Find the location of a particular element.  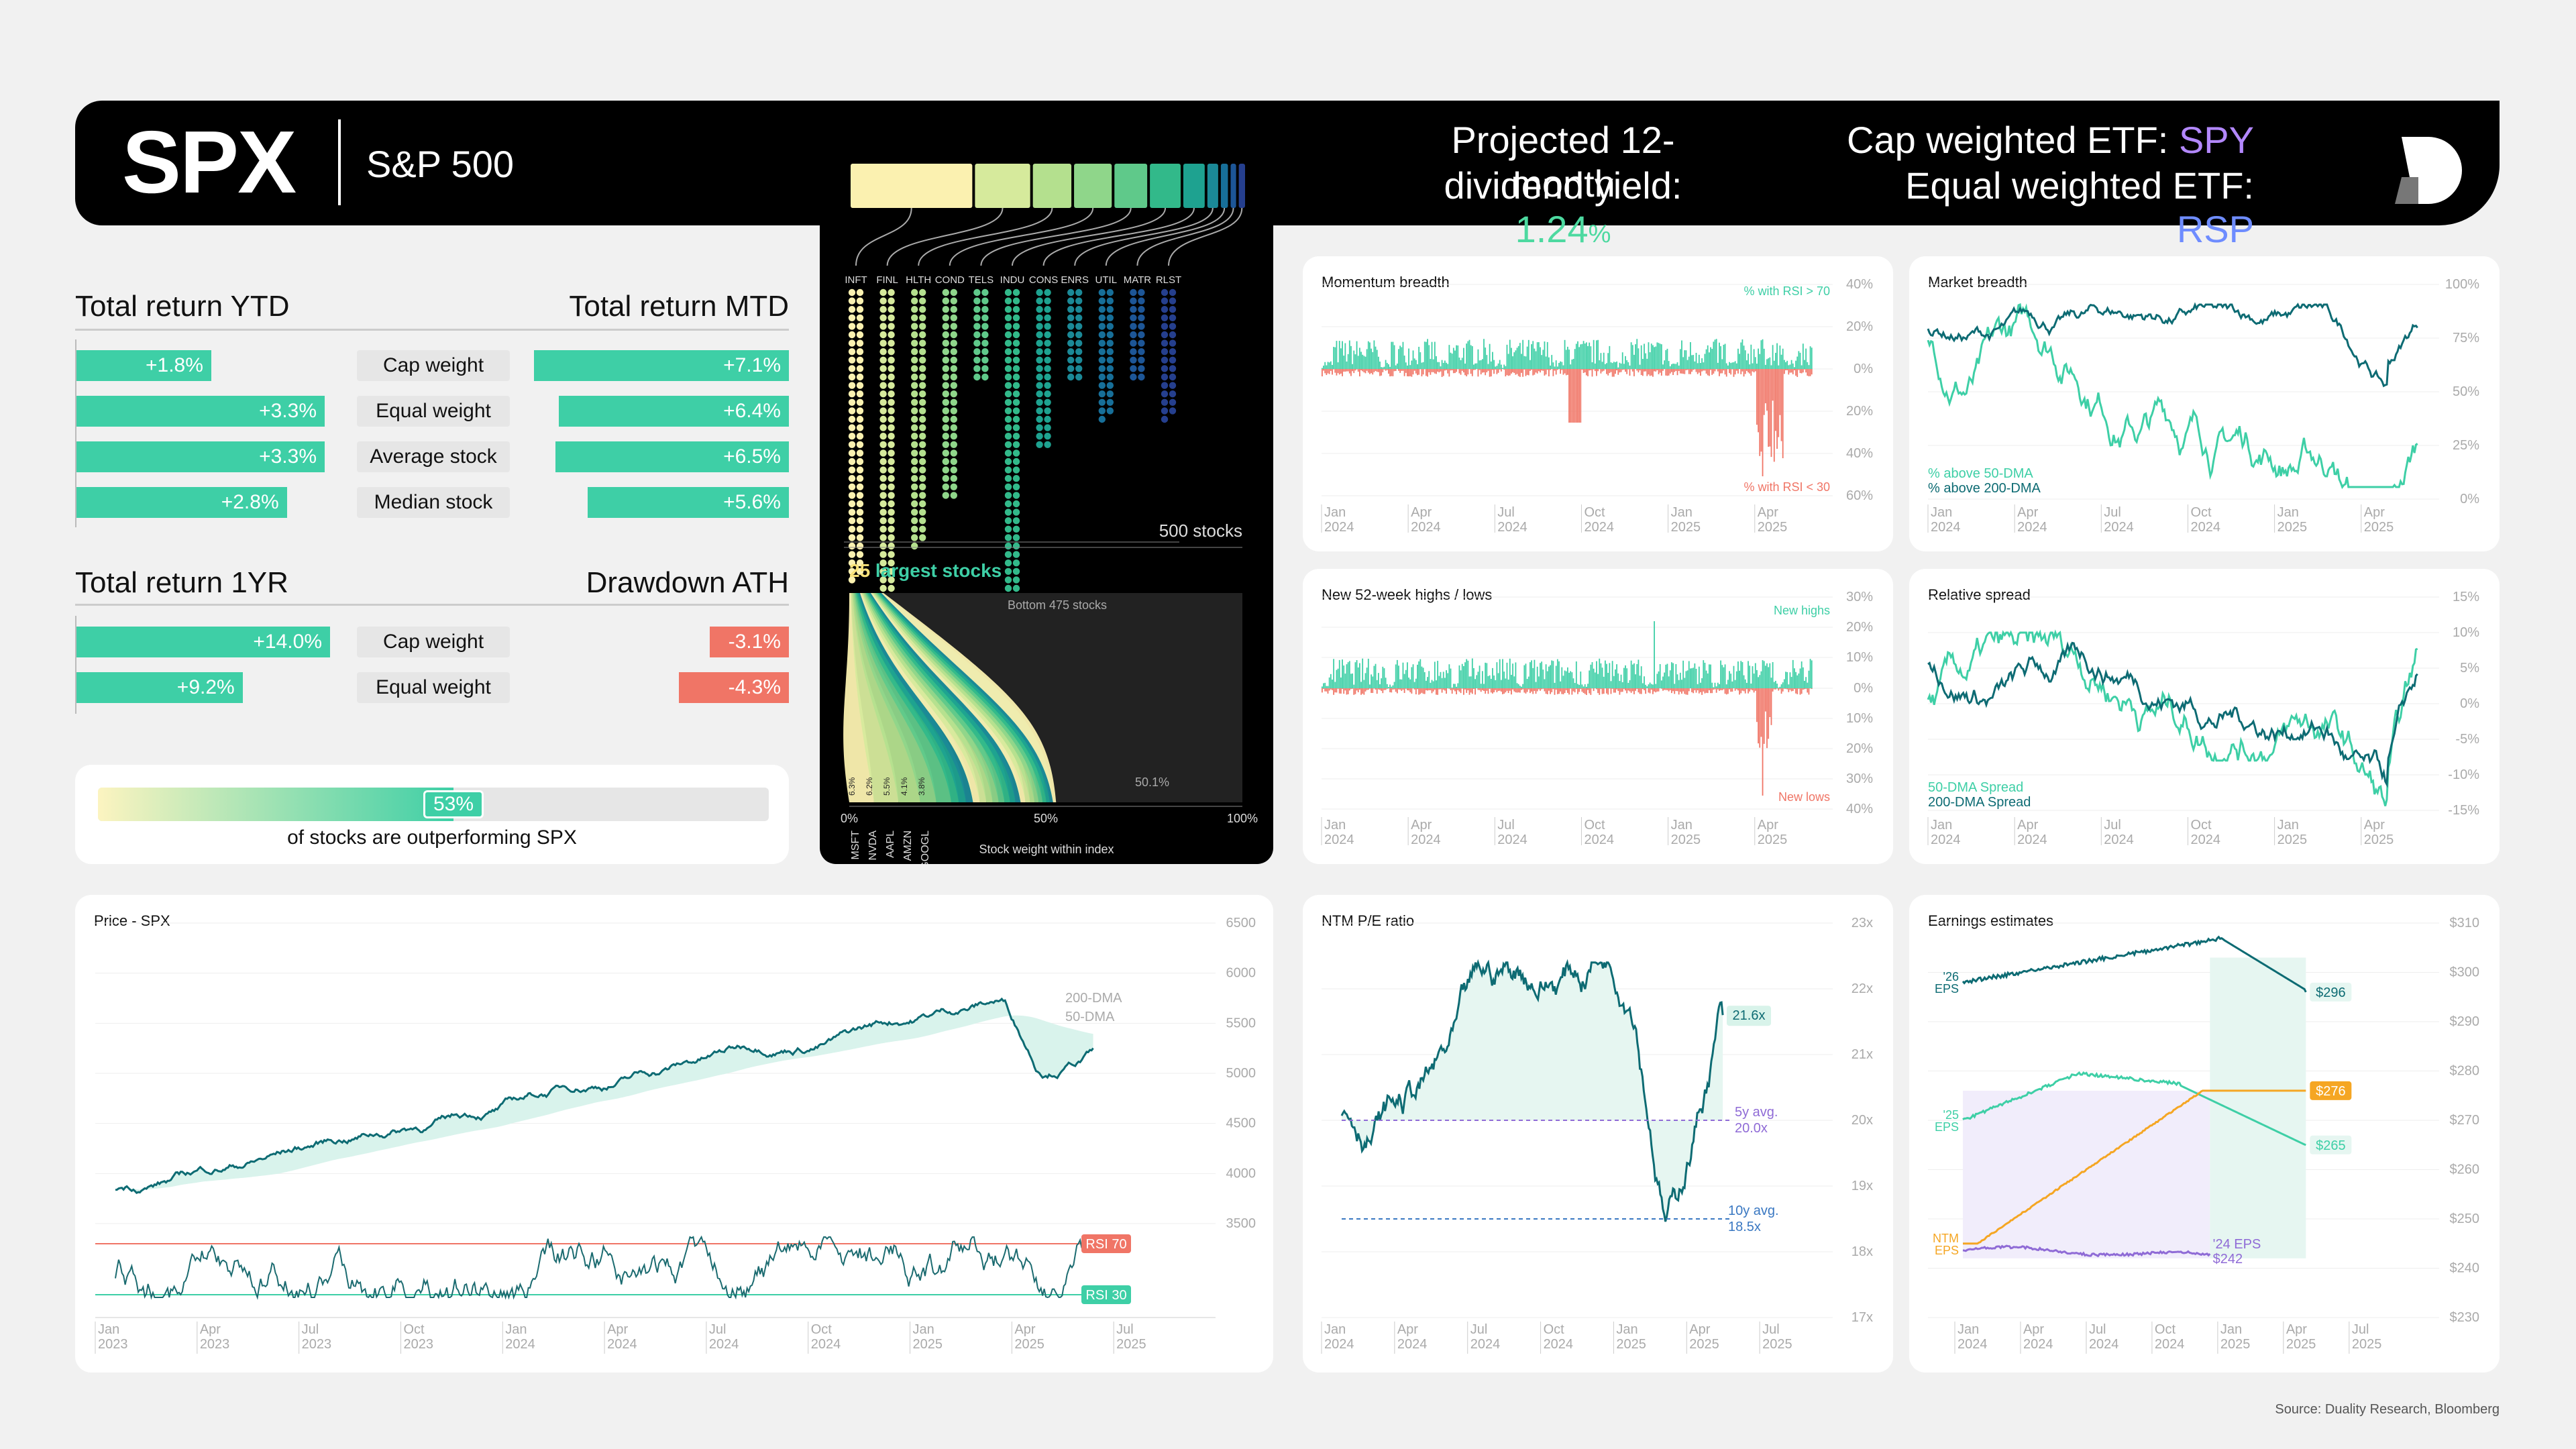

y-tick: 75% is located at coordinates (2466, 338).